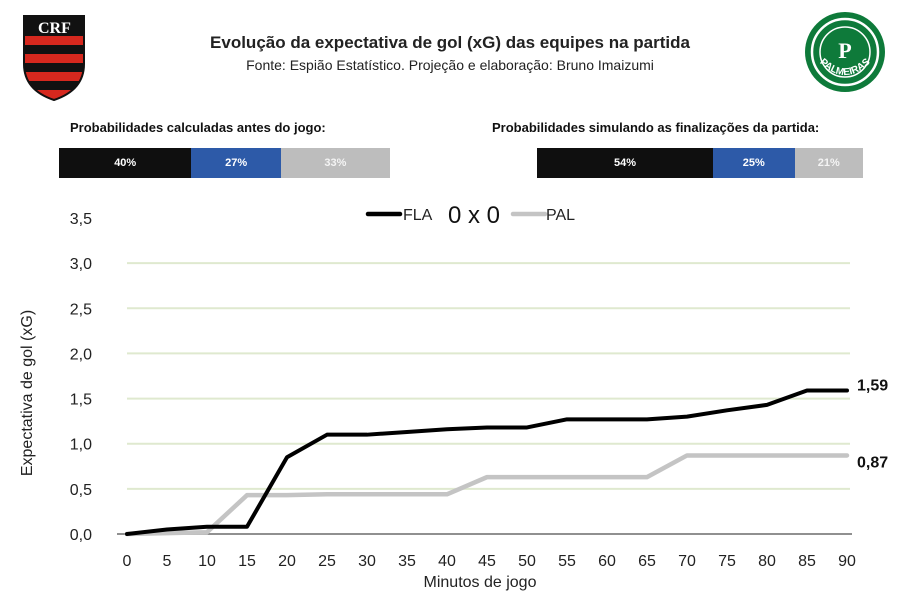  I want to click on y-tick-label-2: 1,0, so click(81, 445).